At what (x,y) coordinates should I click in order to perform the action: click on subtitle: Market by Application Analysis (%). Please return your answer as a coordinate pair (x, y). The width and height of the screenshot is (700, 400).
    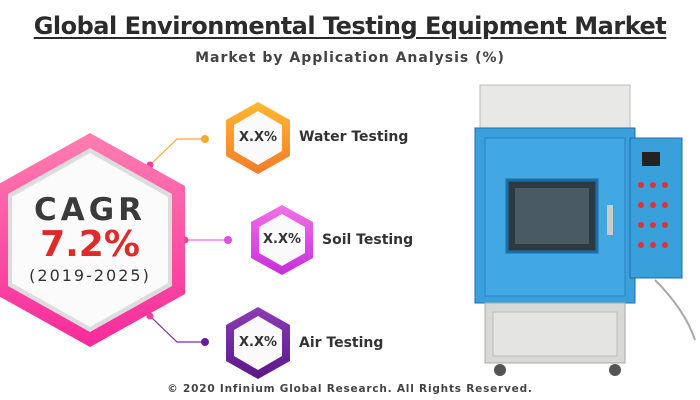
    Looking at the image, I should click on (350, 58).